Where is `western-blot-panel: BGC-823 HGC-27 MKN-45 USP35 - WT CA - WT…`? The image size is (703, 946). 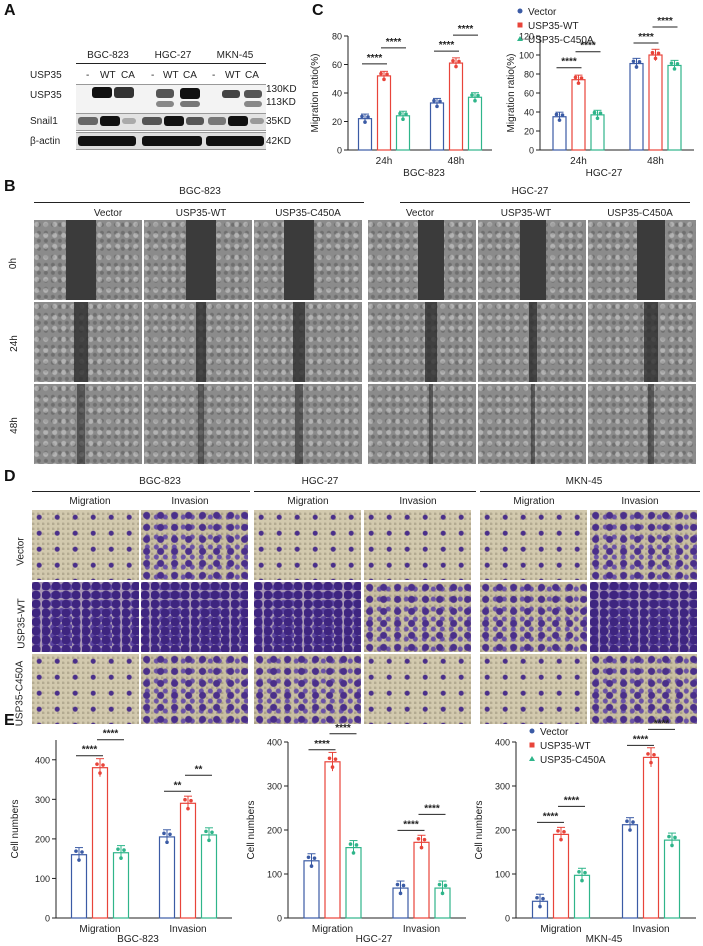
western-blot-panel: BGC-823 HGC-27 MKN-45 USP35 - WT CA - WT… is located at coordinates (155, 85).